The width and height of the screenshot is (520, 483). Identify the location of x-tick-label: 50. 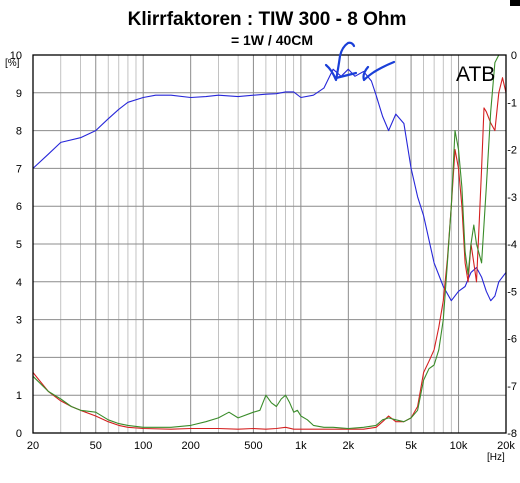
(96, 446).